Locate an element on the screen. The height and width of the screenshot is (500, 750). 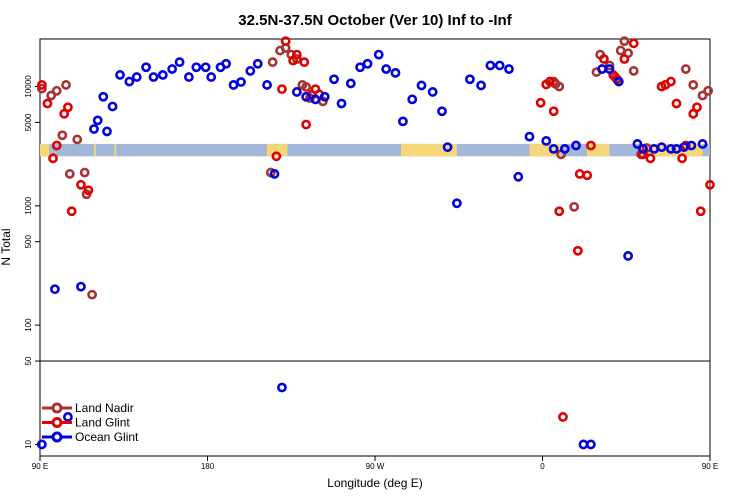
y-tick-label: 10000 is located at coordinates (28, 86).